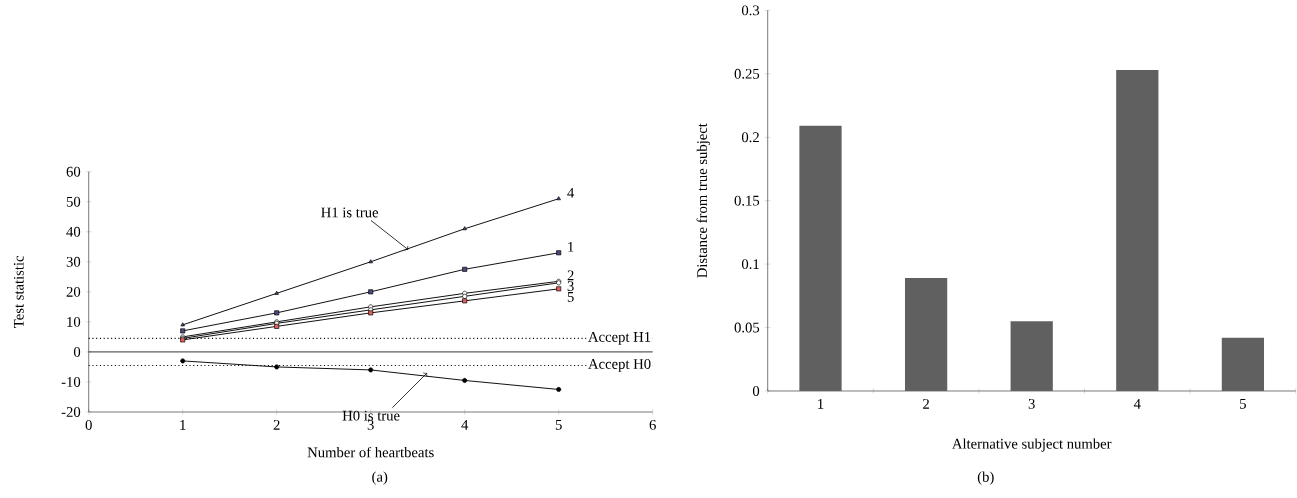  What do you see at coordinates (747, 200) in the screenshot?
I see `y-tick-label: 0.15` at bounding box center [747, 200].